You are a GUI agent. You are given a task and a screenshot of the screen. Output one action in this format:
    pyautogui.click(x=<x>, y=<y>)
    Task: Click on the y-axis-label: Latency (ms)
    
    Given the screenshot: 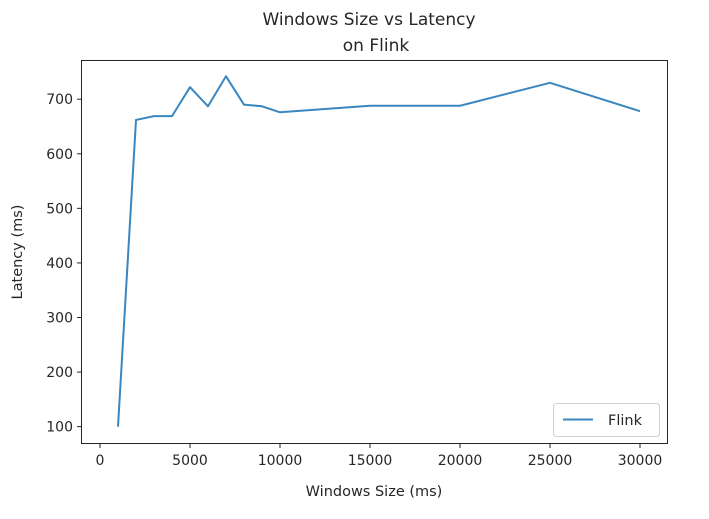 What is the action you would take?
    pyautogui.click(x=18, y=252)
    